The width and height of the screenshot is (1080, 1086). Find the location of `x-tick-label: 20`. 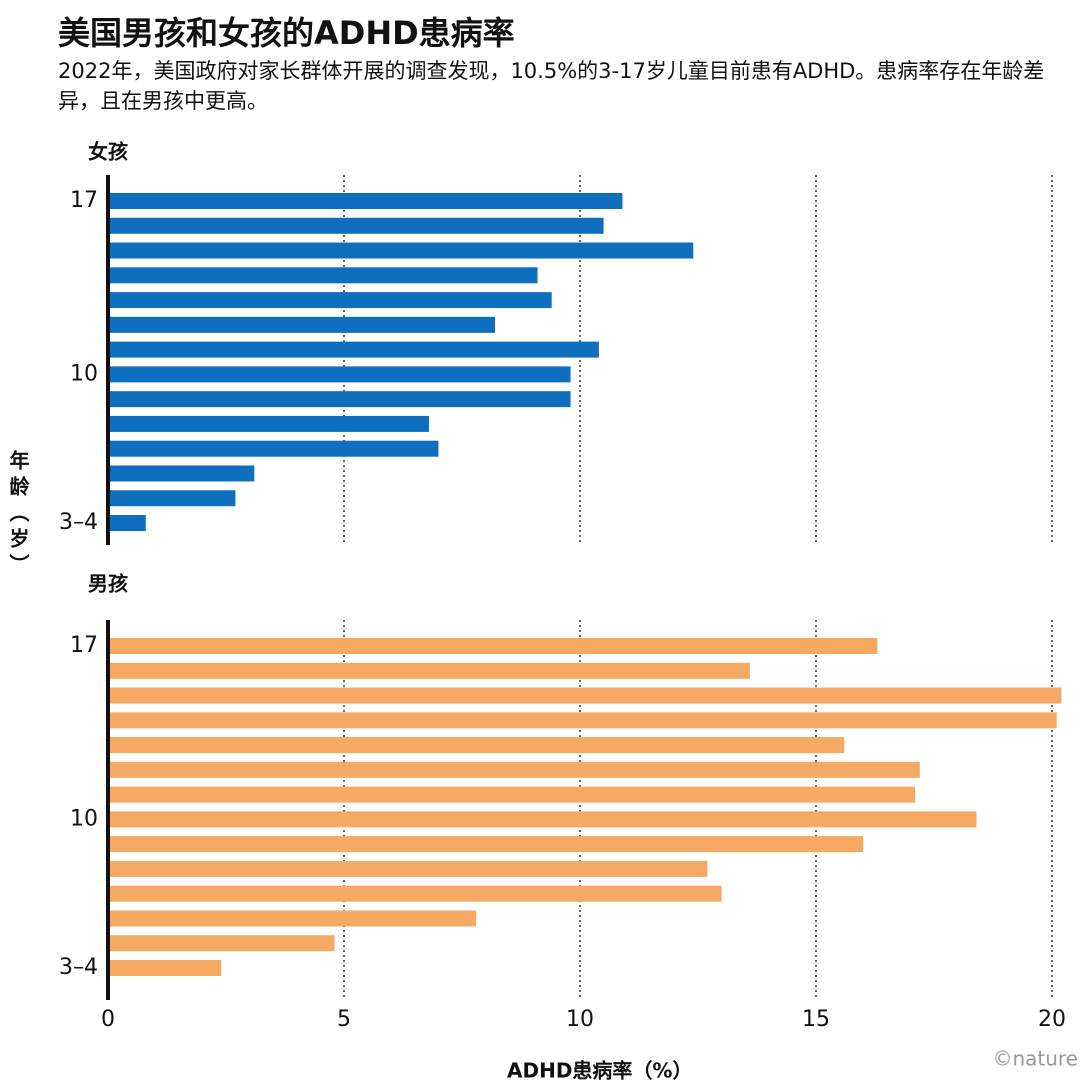

x-tick-label: 20 is located at coordinates (1052, 1019).